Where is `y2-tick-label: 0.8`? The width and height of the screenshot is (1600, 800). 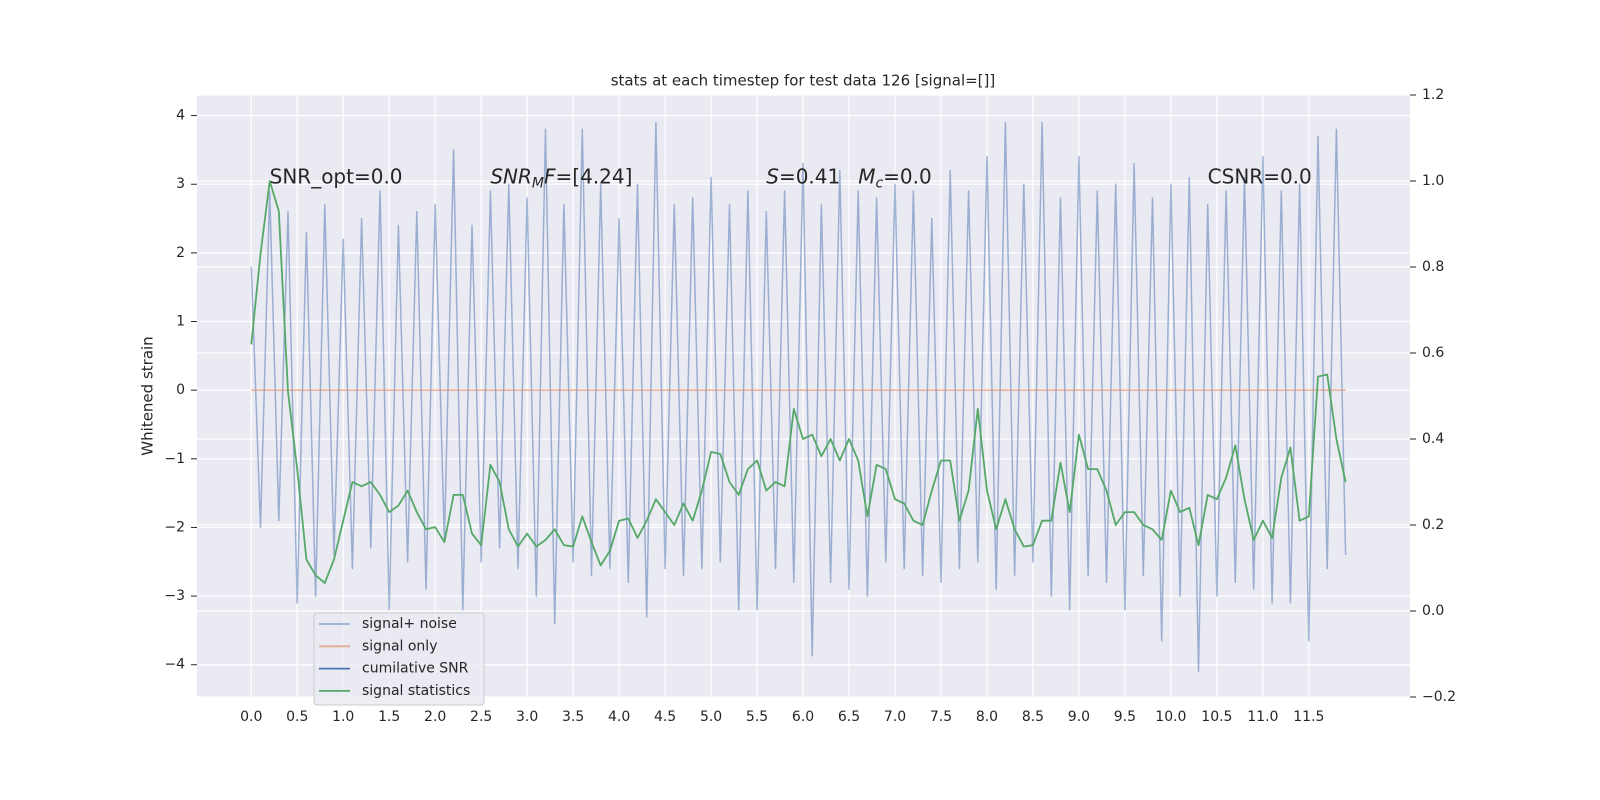 y2-tick-label: 0.8 is located at coordinates (1433, 267).